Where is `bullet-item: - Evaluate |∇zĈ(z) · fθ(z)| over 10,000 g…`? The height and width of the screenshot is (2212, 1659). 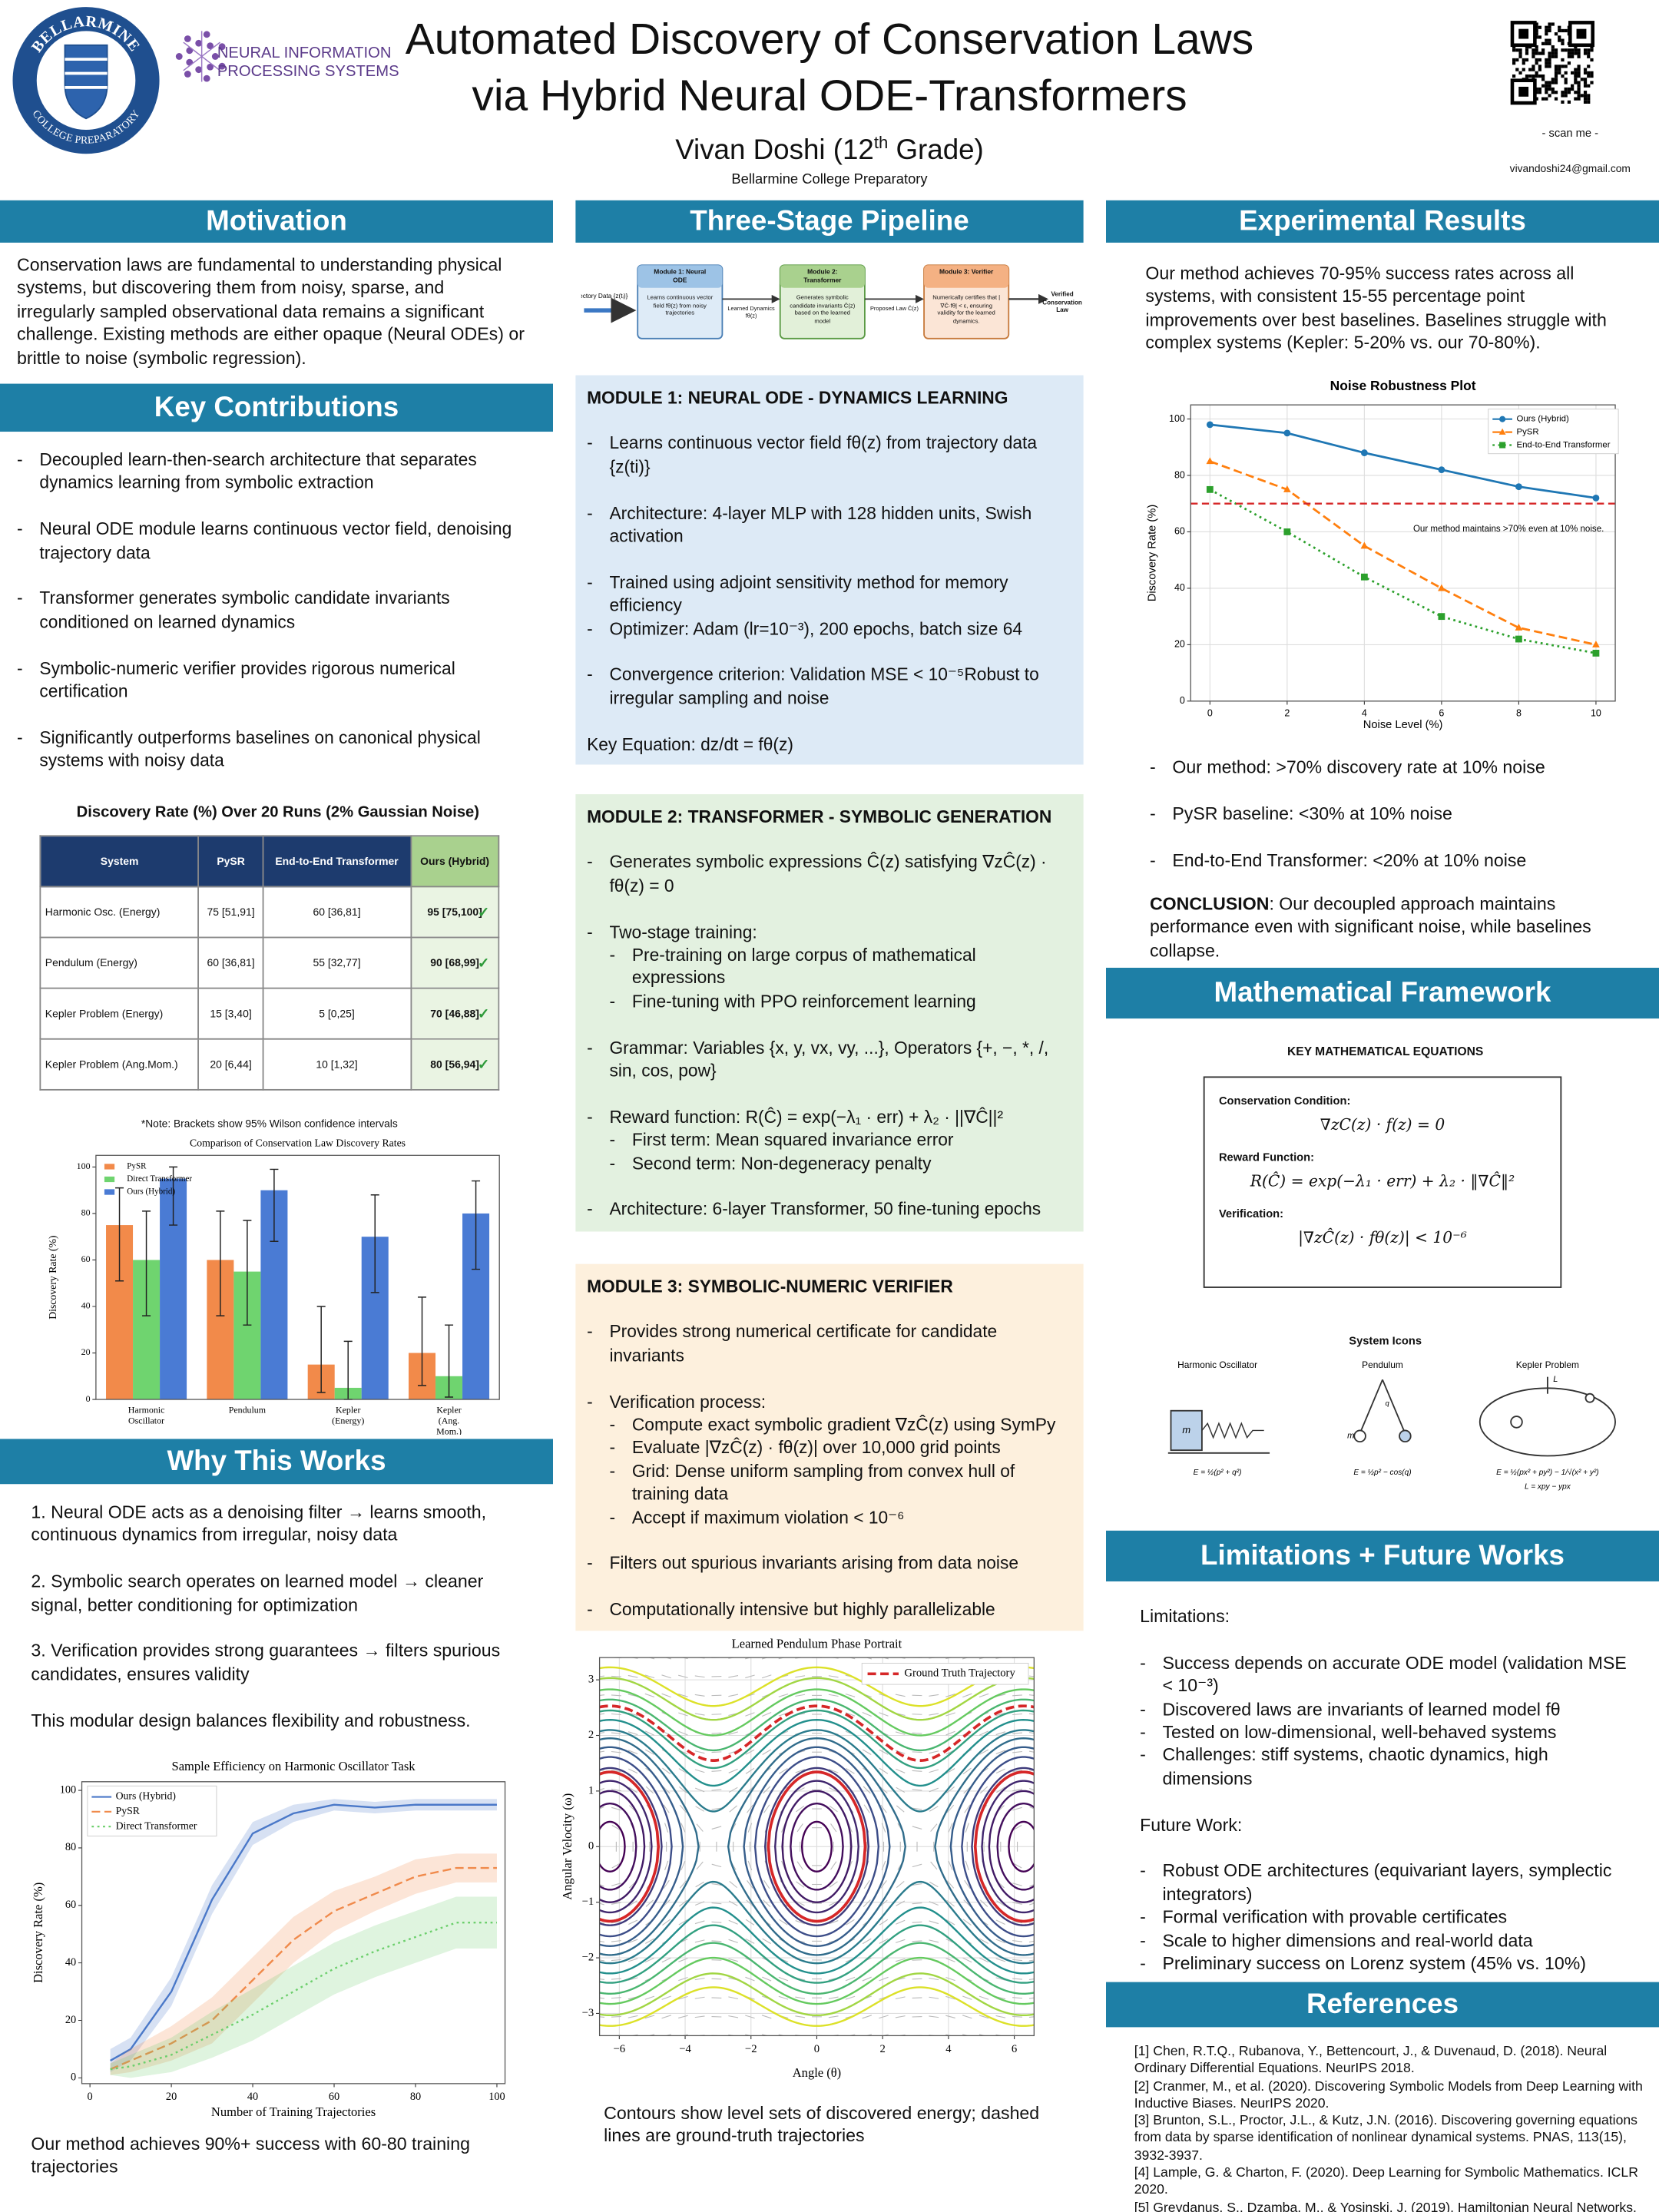
bullet-item: - Evaluate |∇zĈ(z) · fθ(z)| over 10,000 g… is located at coordinates (829, 1449).